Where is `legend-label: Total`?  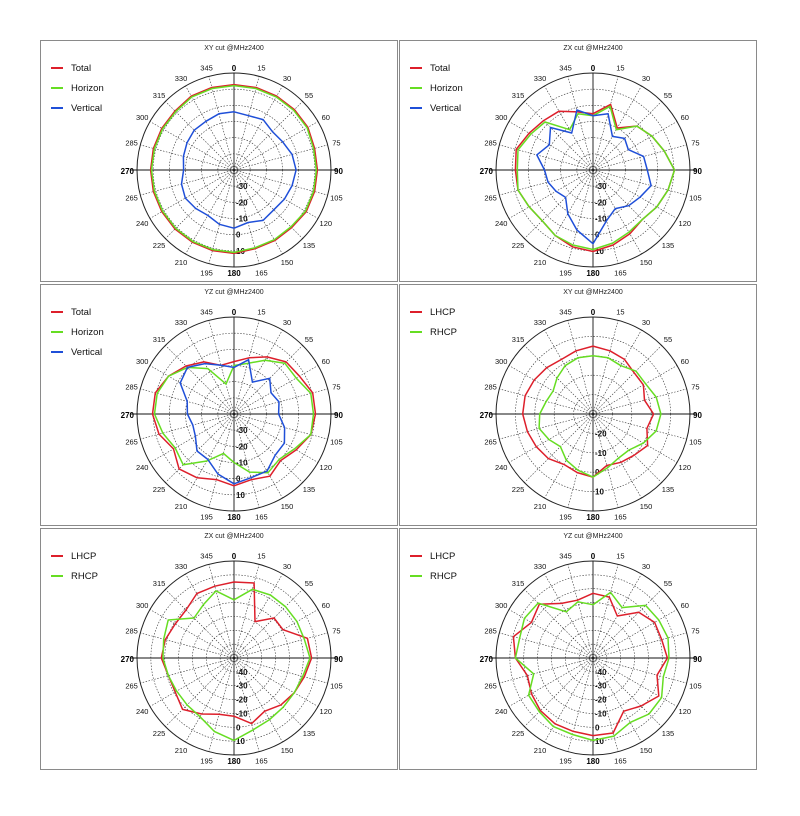 legend-label: Total is located at coordinates (81, 68).